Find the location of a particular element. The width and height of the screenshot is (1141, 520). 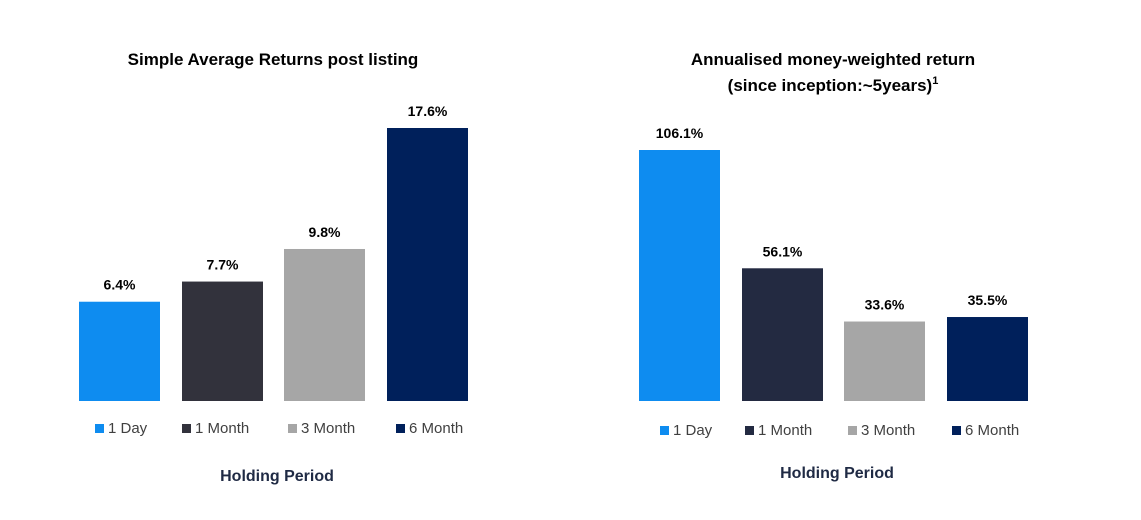

chart-right-legend-label-3: 6 Month is located at coordinates (992, 430).